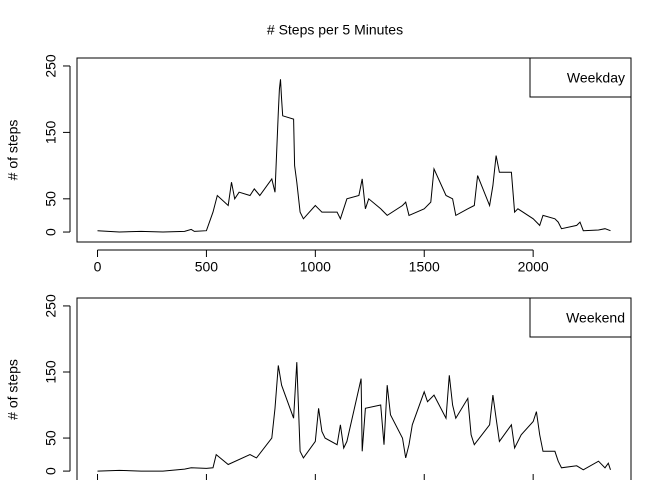 This screenshot has width=672, height=480. I want to click on x-tick-label: 2000, so click(533, 267).